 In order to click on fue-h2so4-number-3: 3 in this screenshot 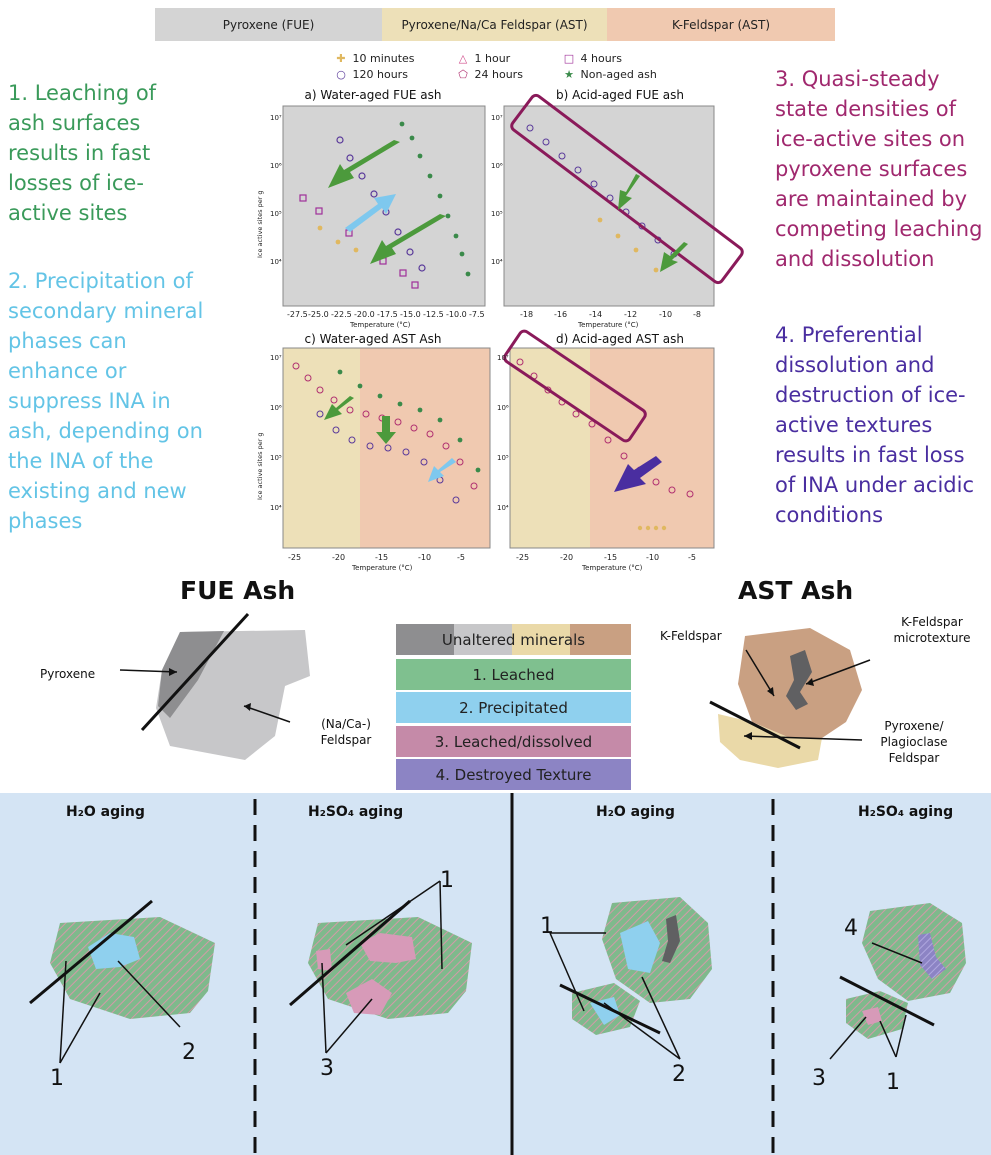, I will do `click(327, 1068)`.